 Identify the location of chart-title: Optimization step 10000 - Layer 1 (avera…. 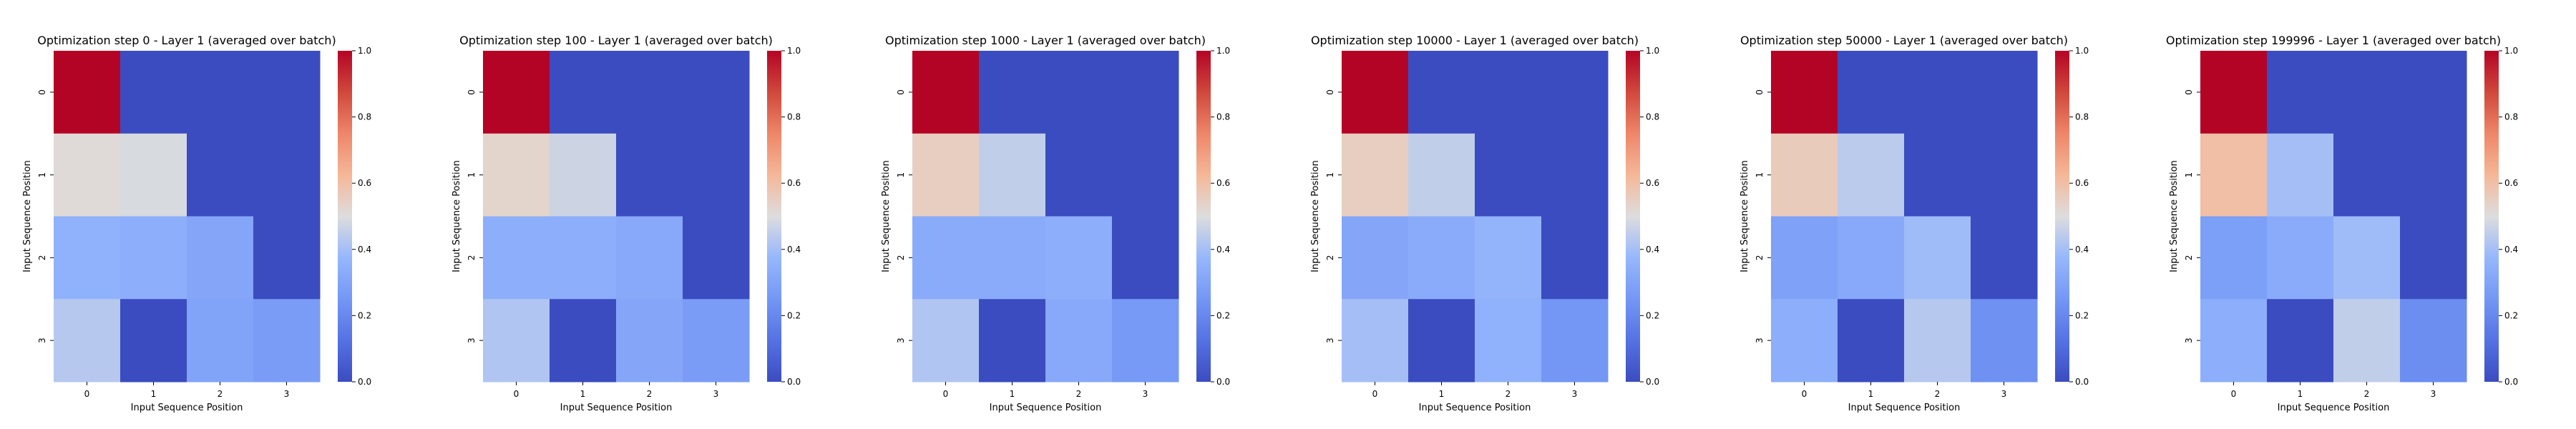
(1475, 40).